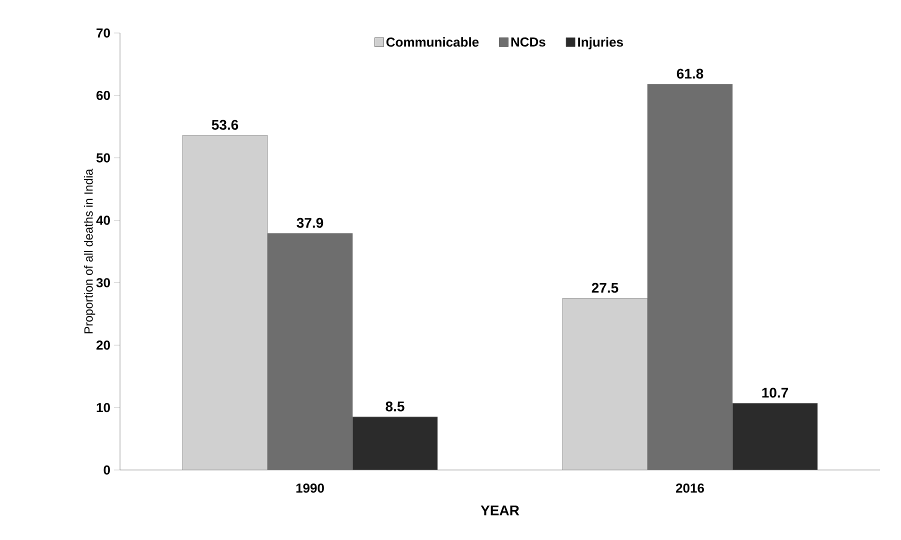 The height and width of the screenshot is (540, 901). What do you see at coordinates (225, 125) in the screenshot?
I see `data-label: 53.6` at bounding box center [225, 125].